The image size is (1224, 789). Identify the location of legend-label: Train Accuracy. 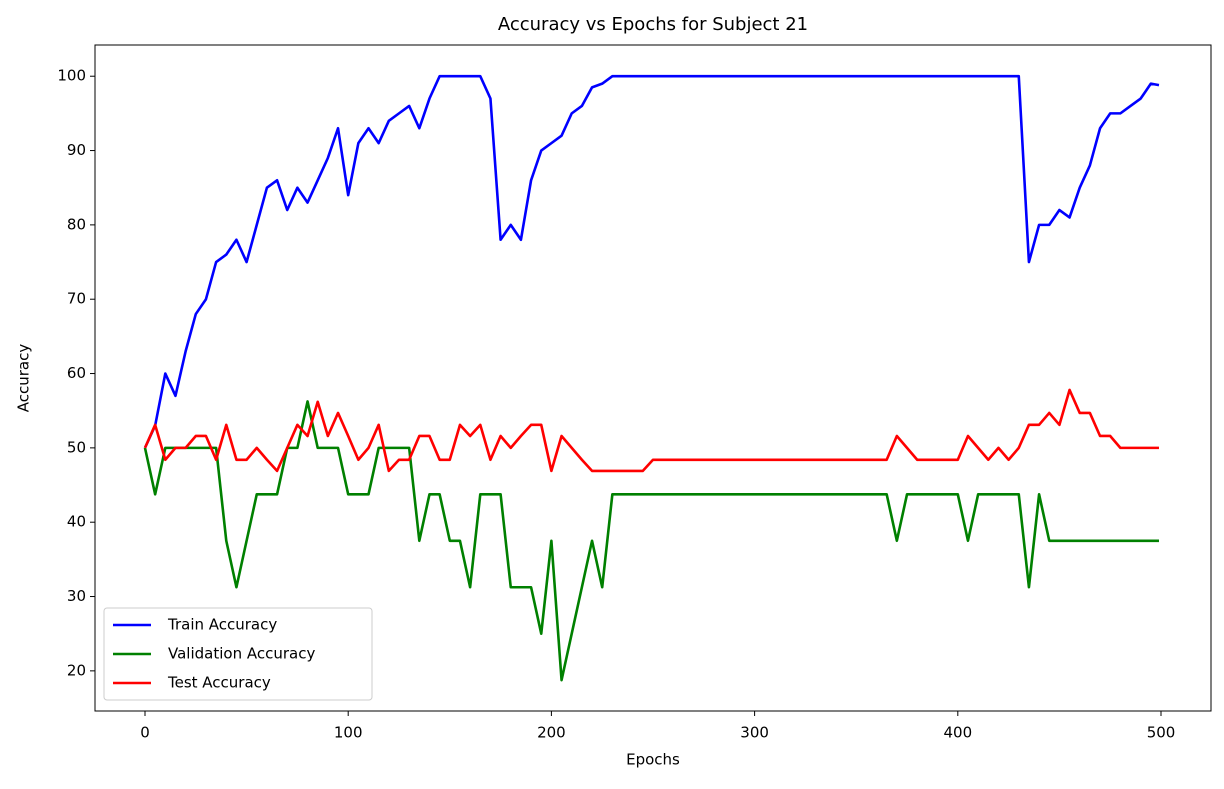
(222, 625).